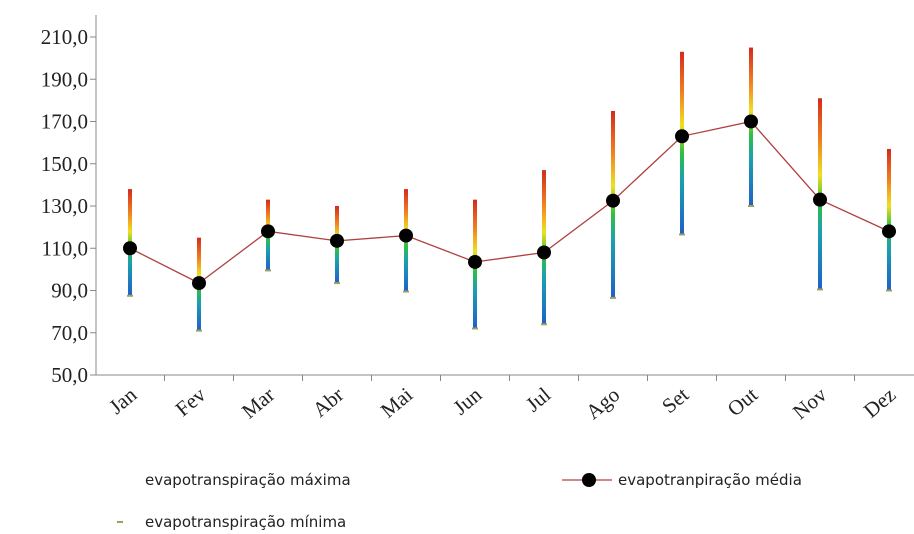 The width and height of the screenshot is (914, 534). I want to click on x-tick-label: Jul, so click(538, 399).